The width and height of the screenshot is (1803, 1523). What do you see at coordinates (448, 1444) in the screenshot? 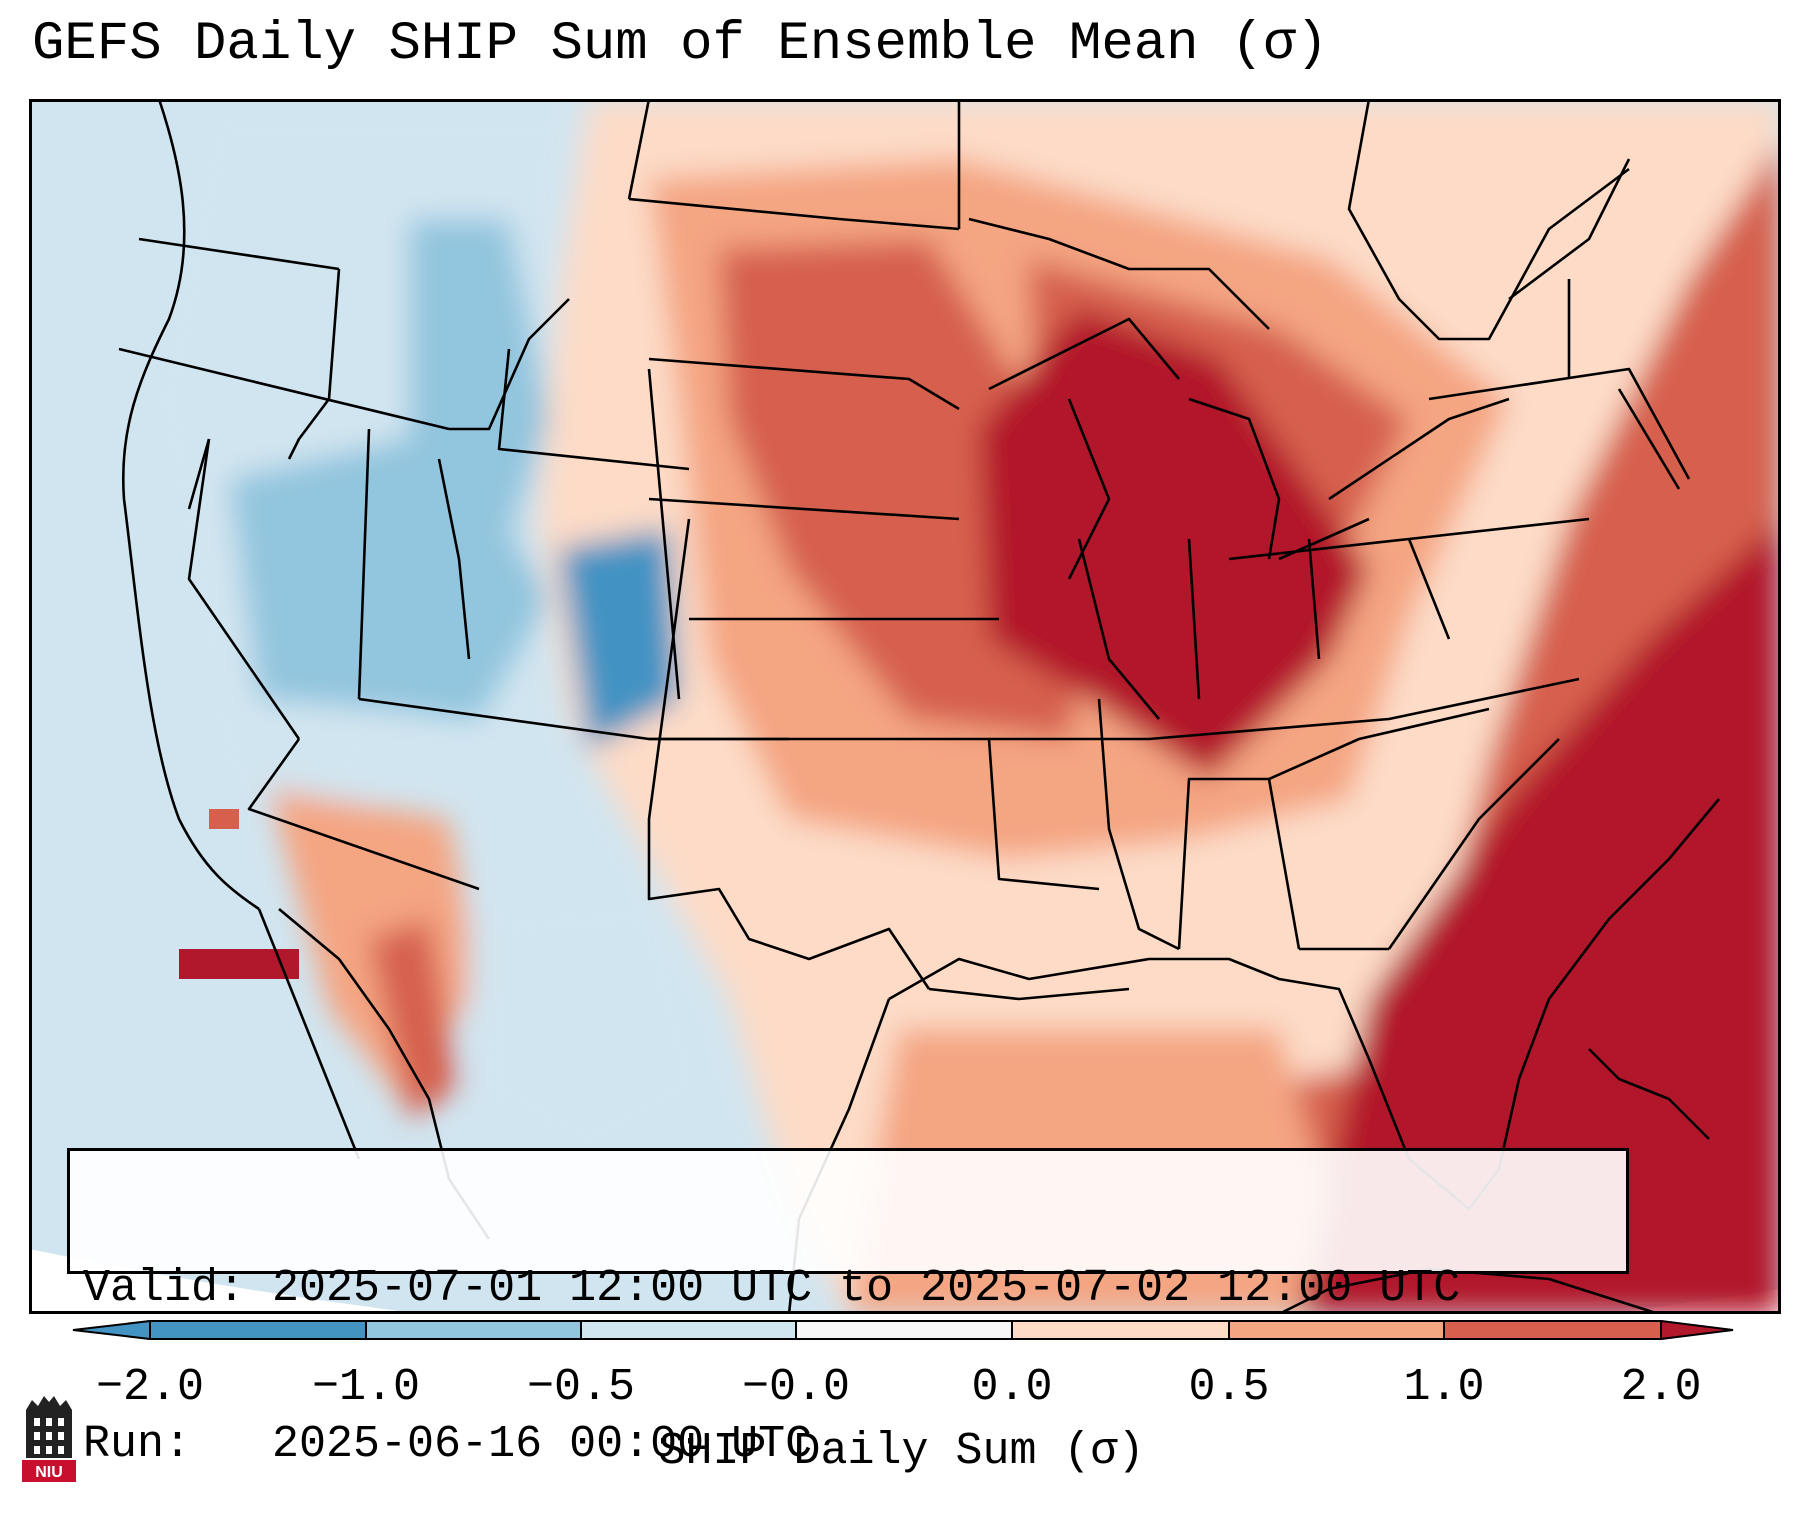
I see `run-time-line: Run: 2025-06-16 00:00 UTC` at bounding box center [448, 1444].